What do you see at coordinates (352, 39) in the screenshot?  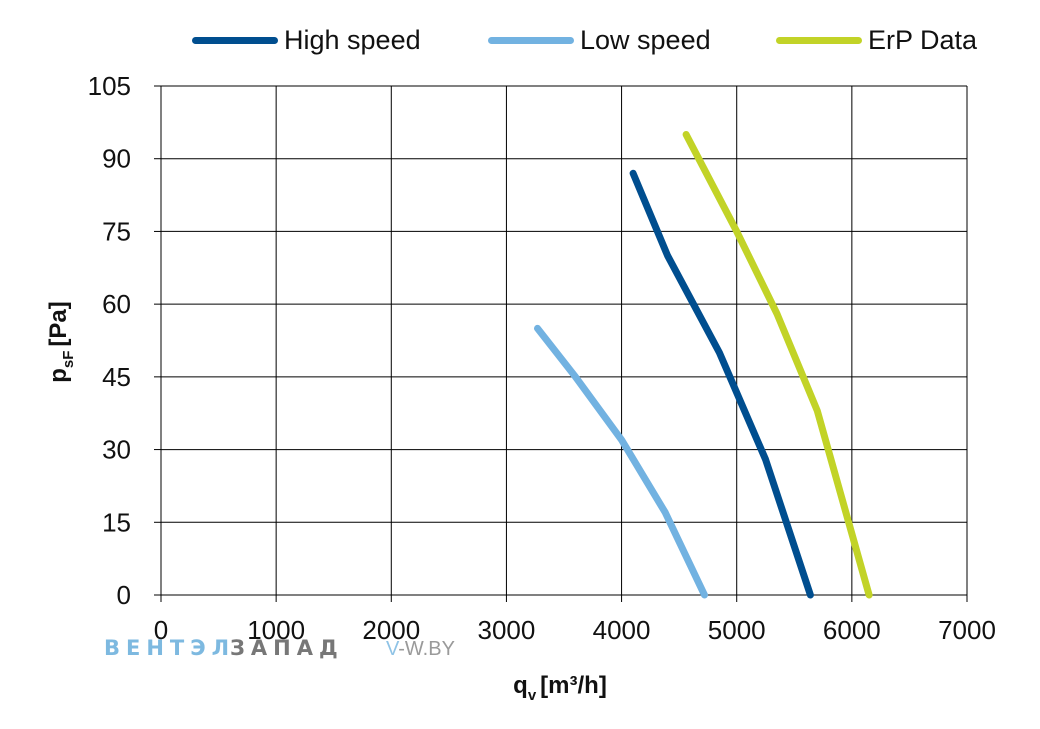 I see `legend-label-high-speed: High speed` at bounding box center [352, 39].